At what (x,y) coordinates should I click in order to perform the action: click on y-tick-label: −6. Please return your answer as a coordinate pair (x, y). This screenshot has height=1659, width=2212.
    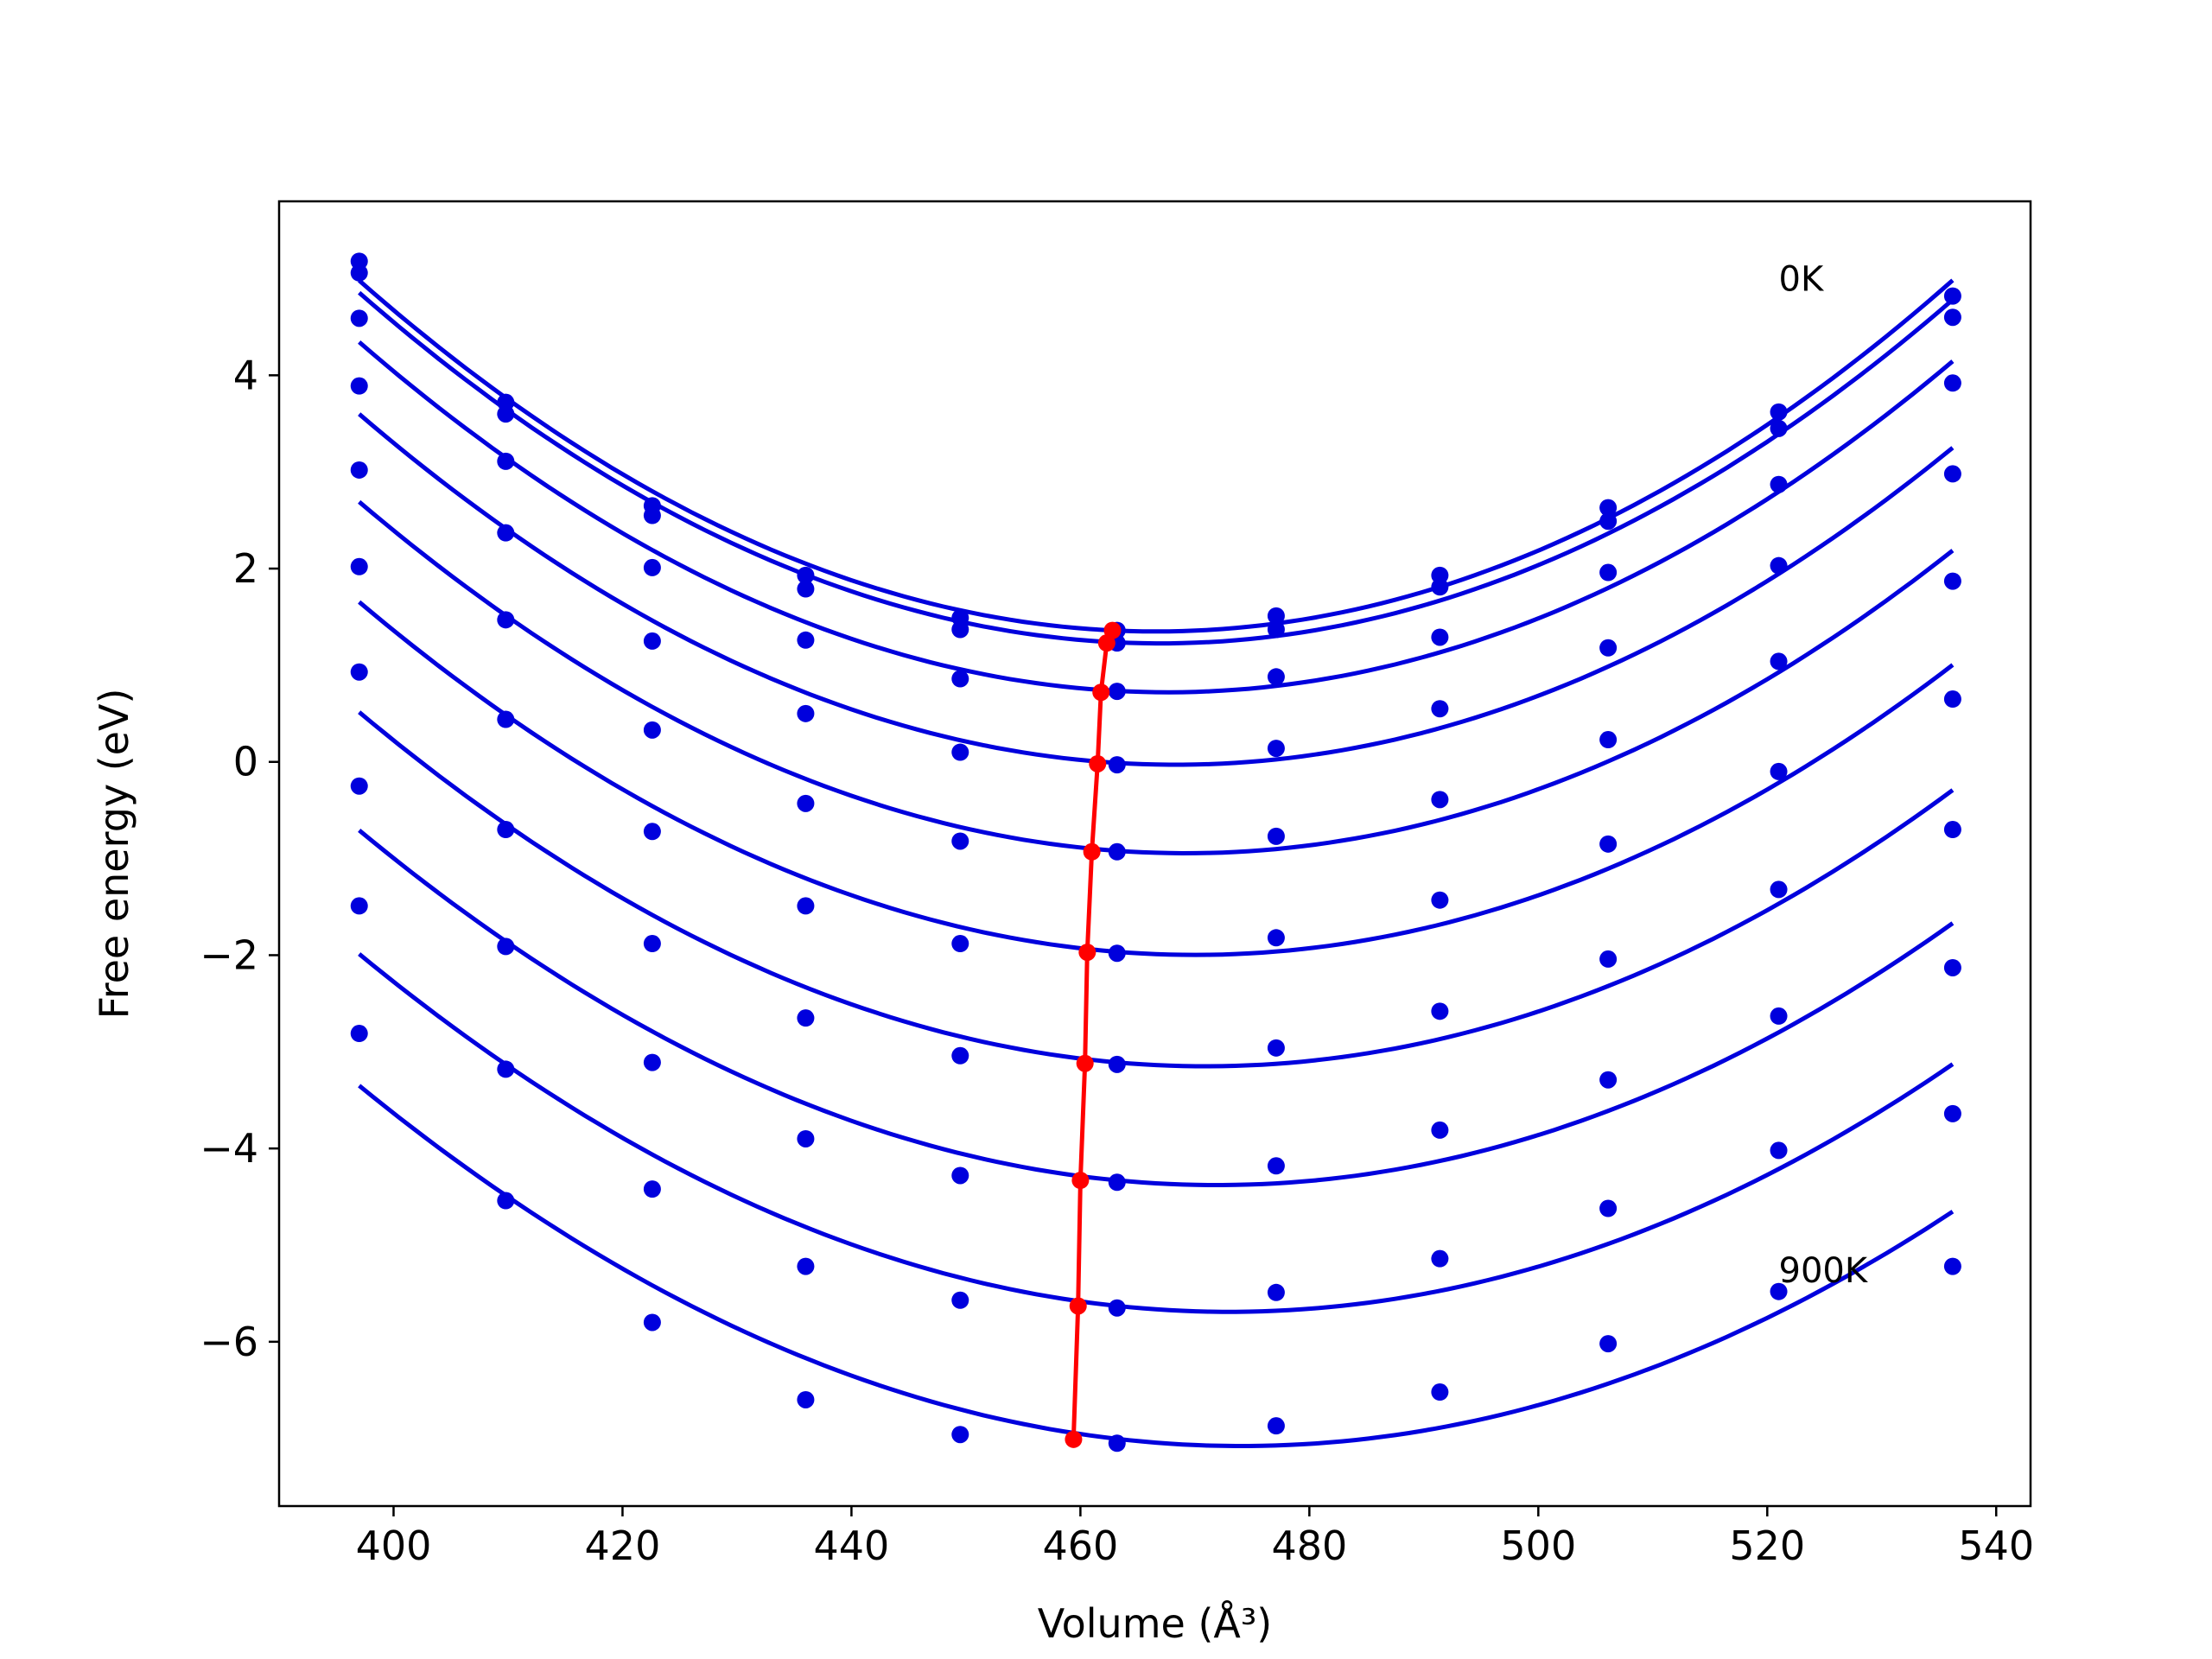
    Looking at the image, I should click on (229, 1342).